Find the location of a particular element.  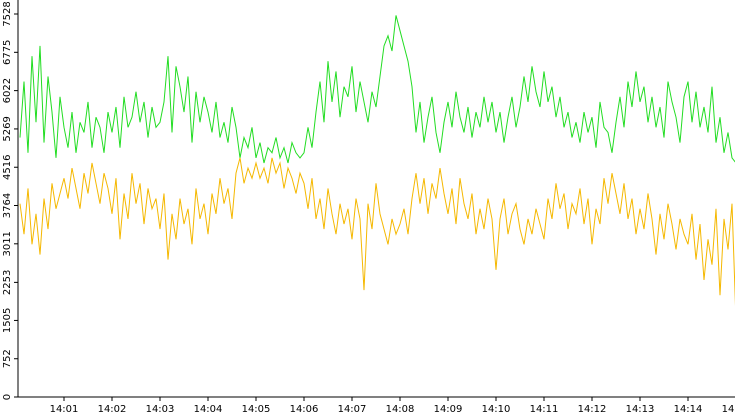

x-tick-label: 14:06 is located at coordinates (304, 409).